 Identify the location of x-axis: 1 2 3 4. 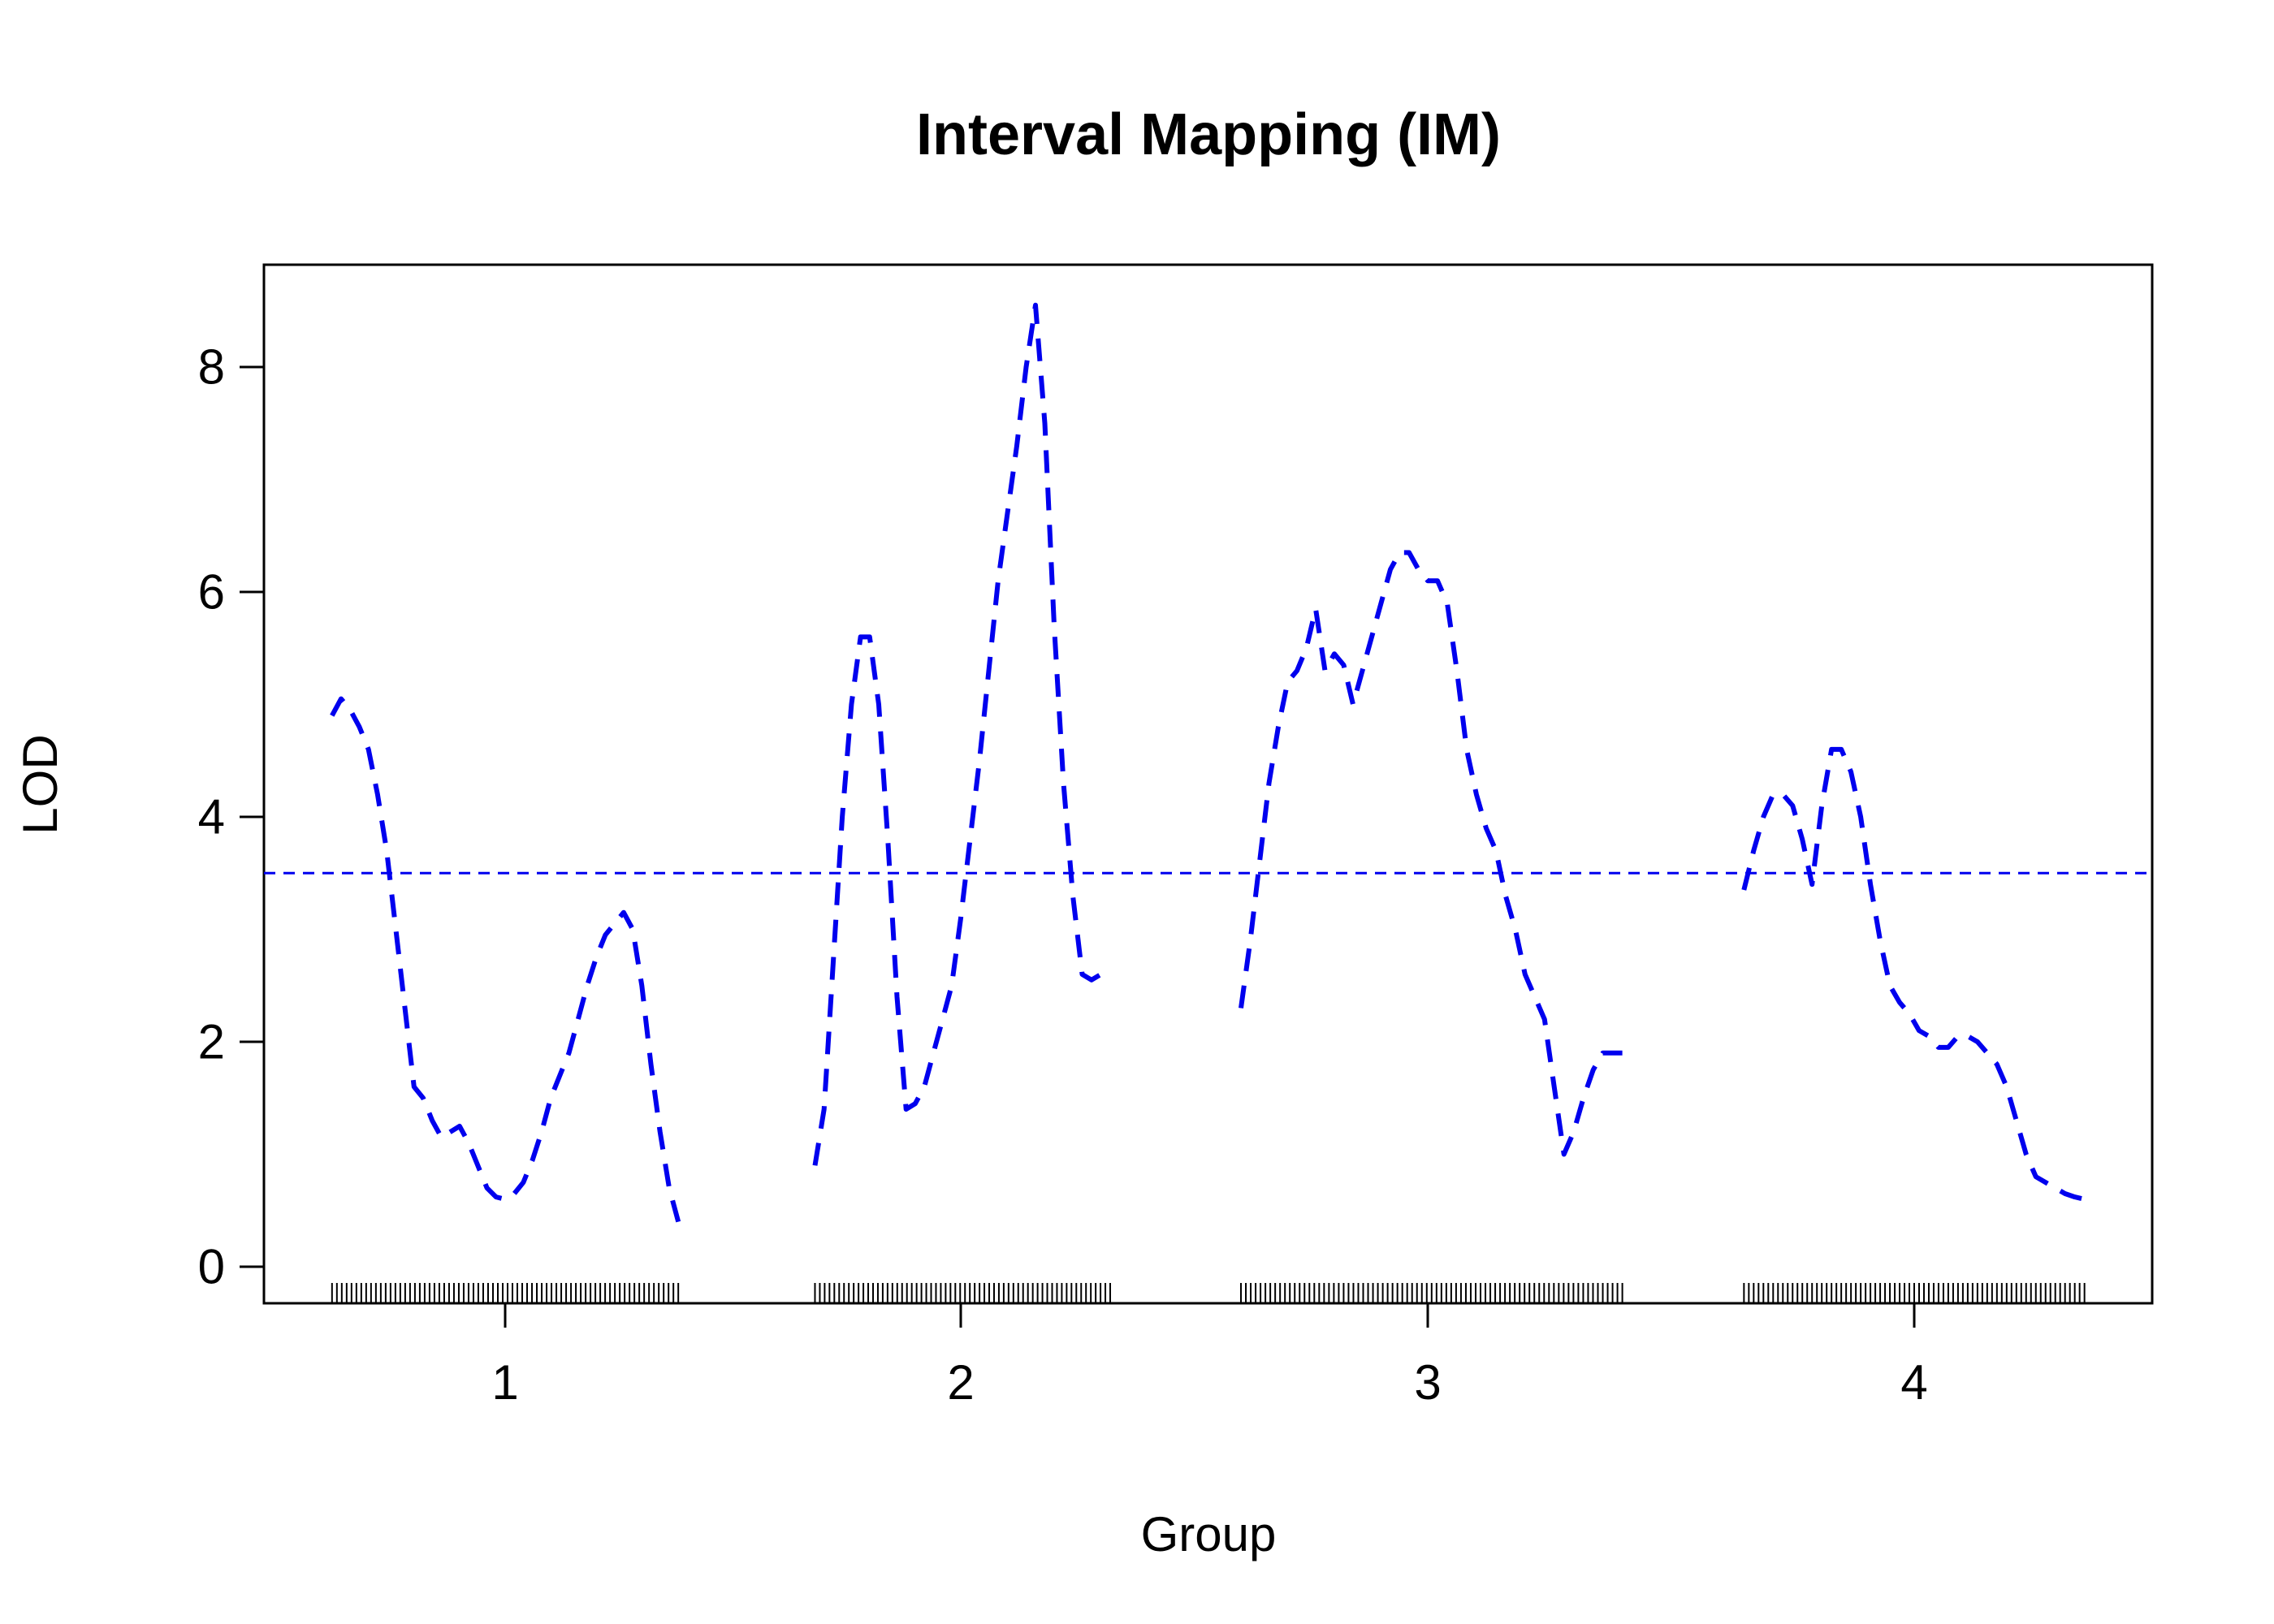
(1209, 1357).